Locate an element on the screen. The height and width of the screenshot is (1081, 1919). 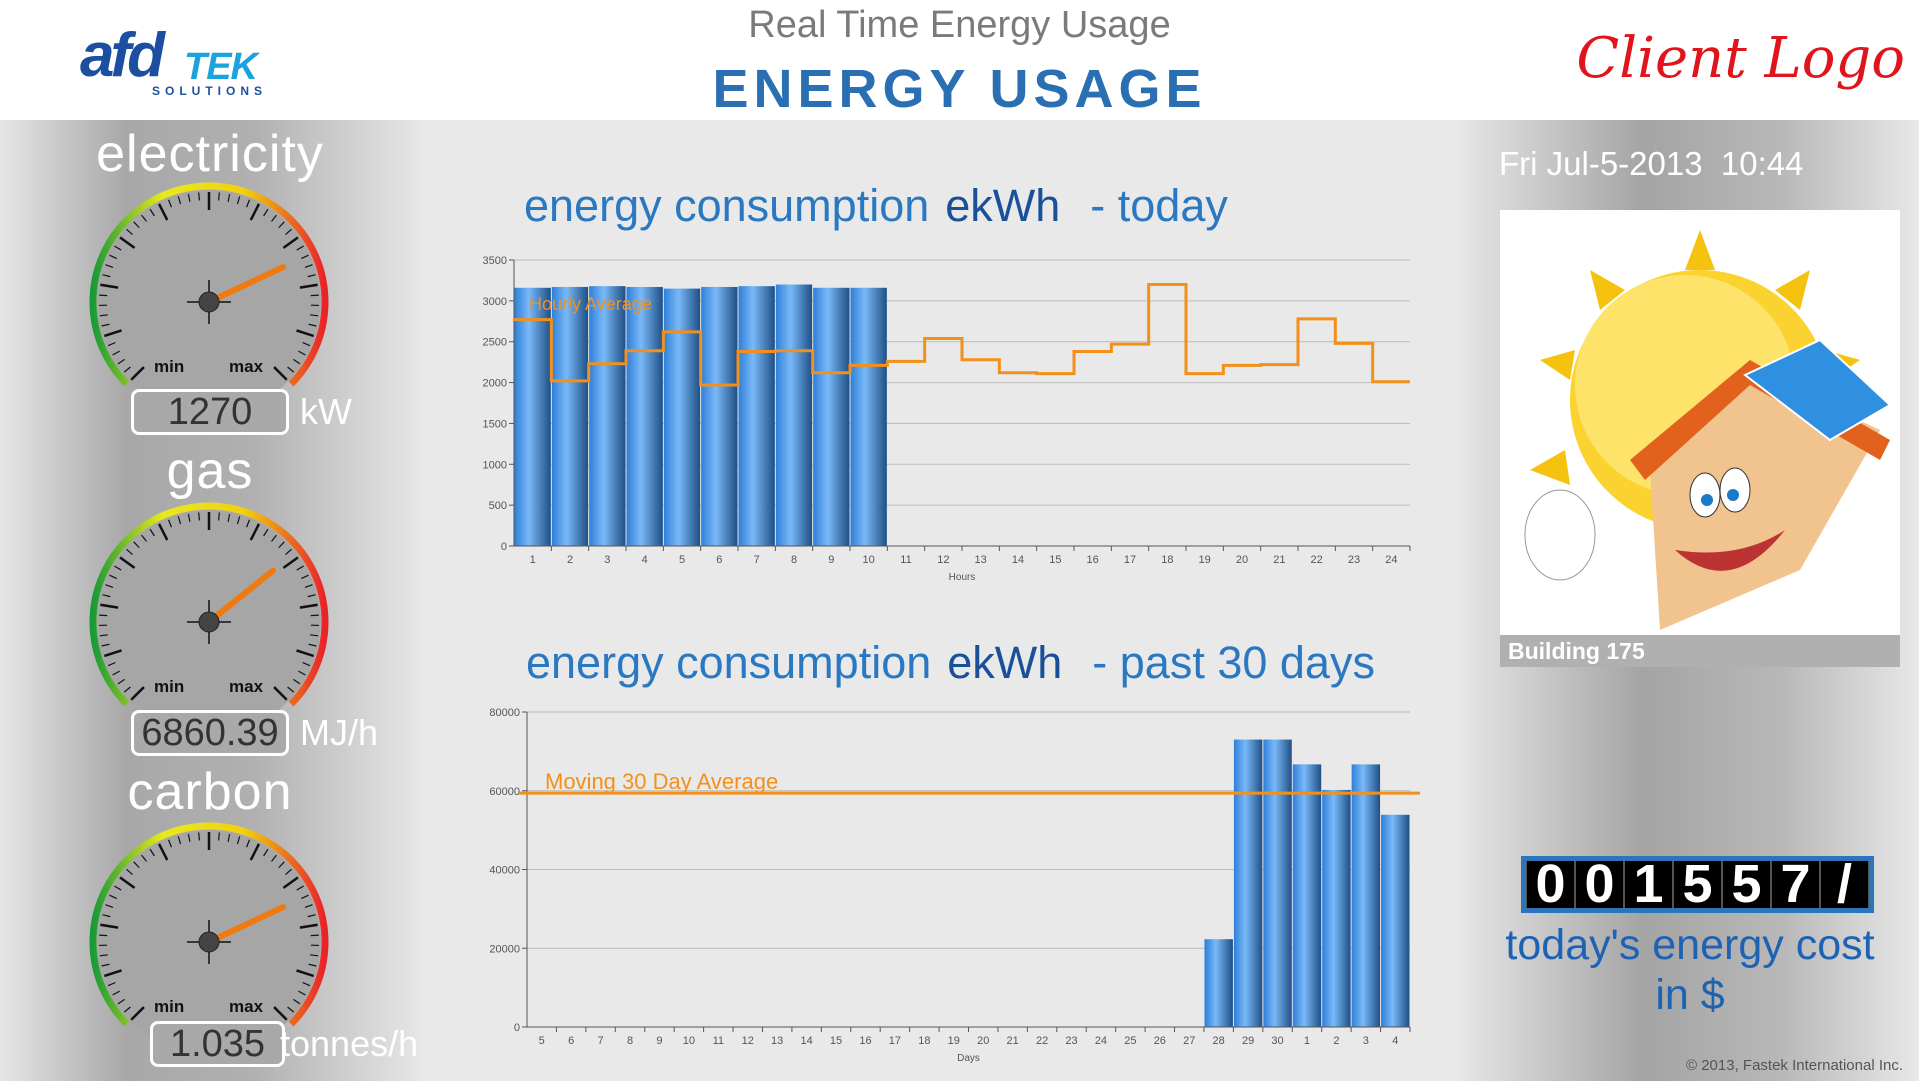
gauge-max-label: max is located at coordinates (246, 1006).